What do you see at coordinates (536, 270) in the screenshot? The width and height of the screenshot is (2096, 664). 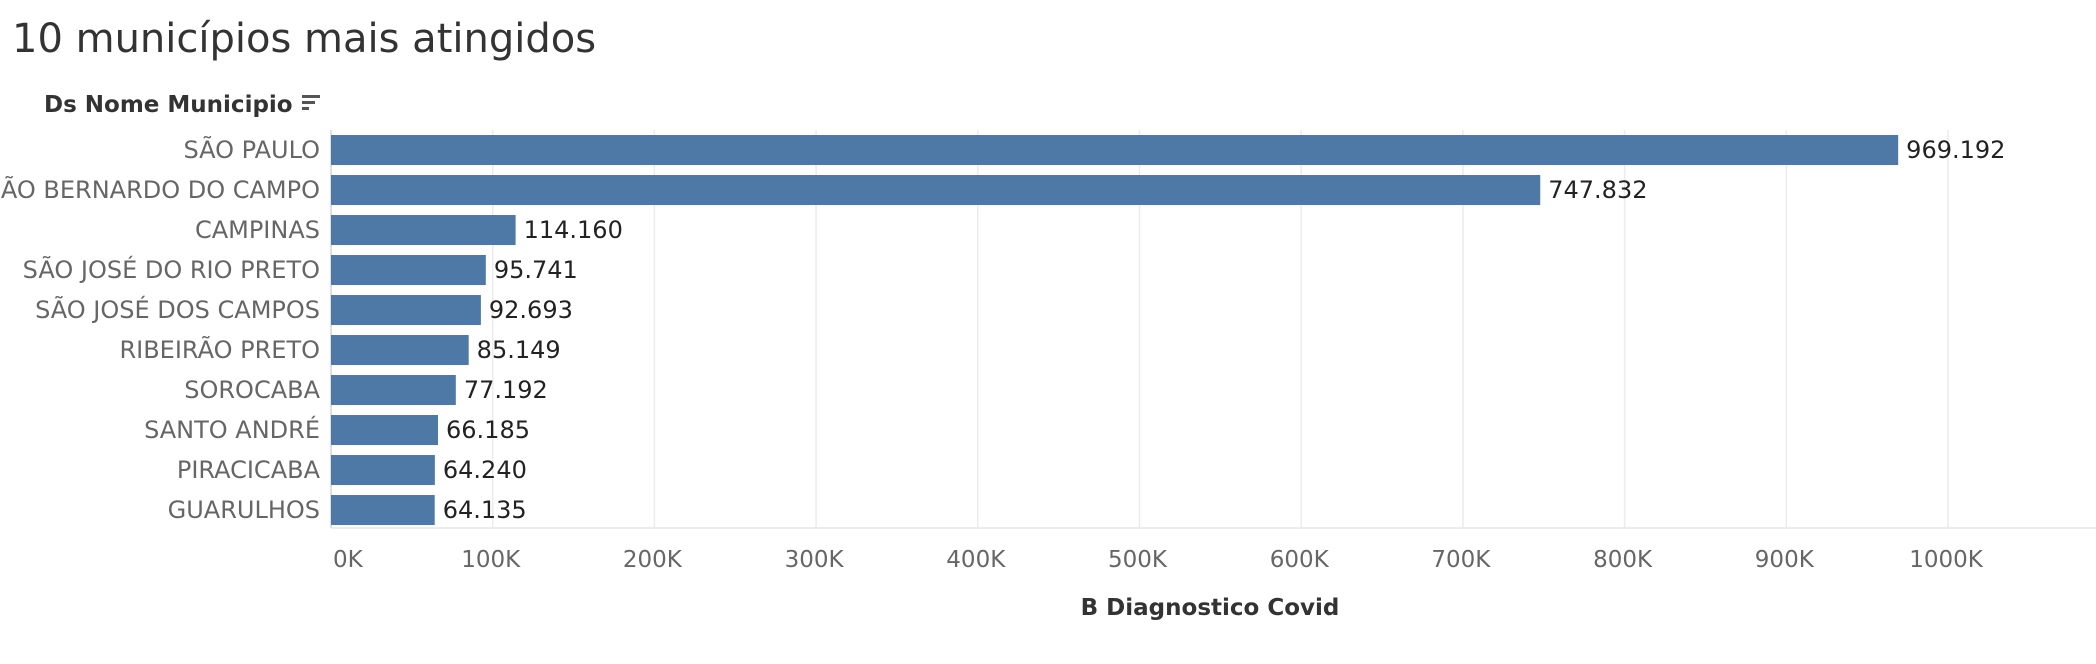 I see `value-label: 95.741` at bounding box center [536, 270].